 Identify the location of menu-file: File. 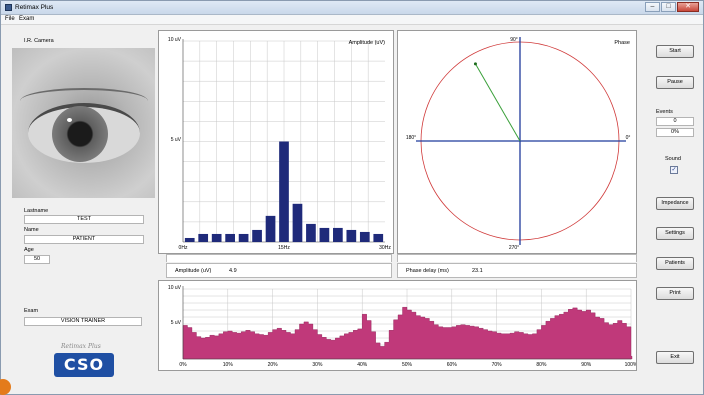
(10, 19).